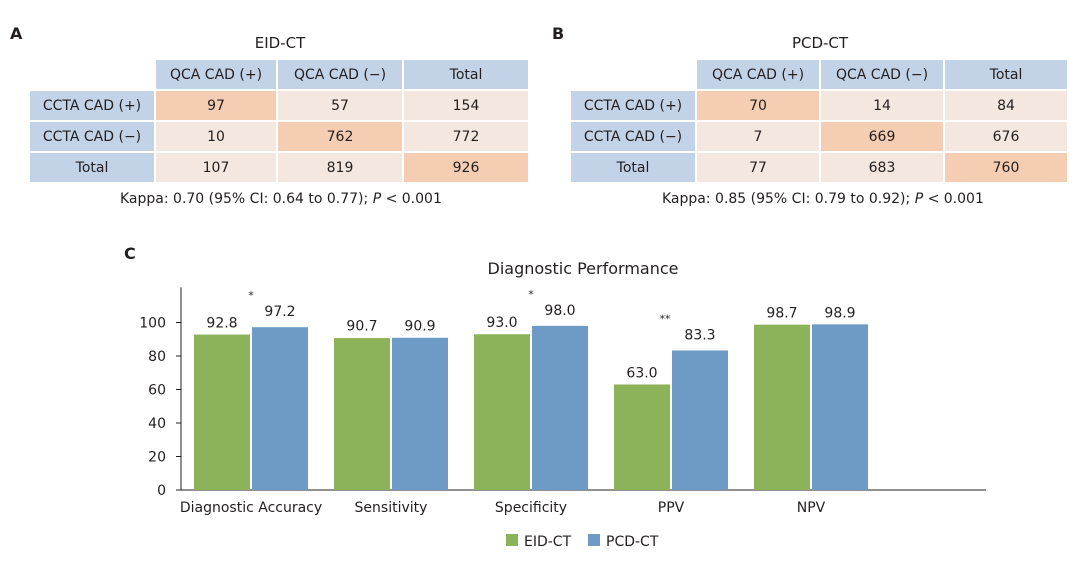 Image resolution: width=1080 pixels, height=576 pixels. Describe the element at coordinates (279, 312) in the screenshot. I see `data-label: 97.2` at that location.